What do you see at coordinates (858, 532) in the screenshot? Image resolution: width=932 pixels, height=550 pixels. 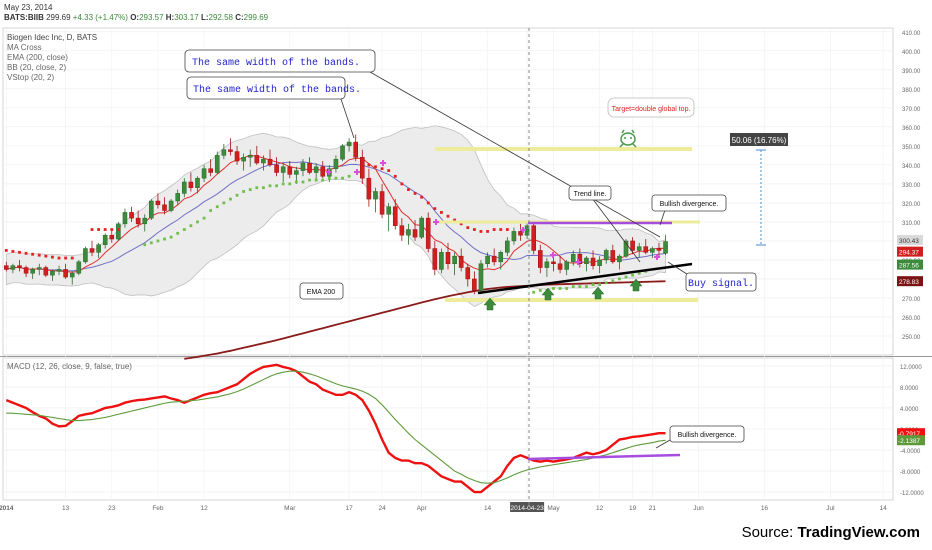 I see `source-brand: TradingView.com` at bounding box center [858, 532].